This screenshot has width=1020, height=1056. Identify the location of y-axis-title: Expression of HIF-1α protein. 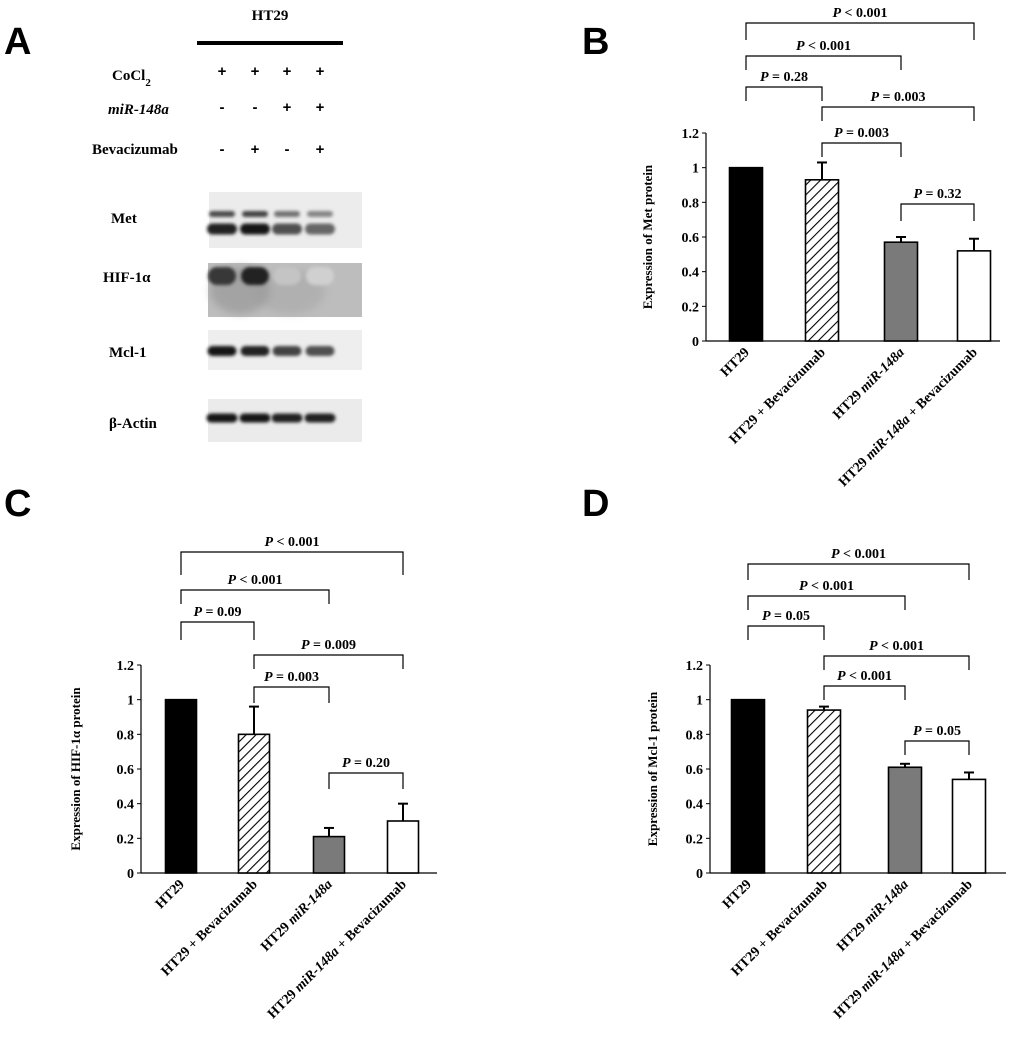
(75, 769).